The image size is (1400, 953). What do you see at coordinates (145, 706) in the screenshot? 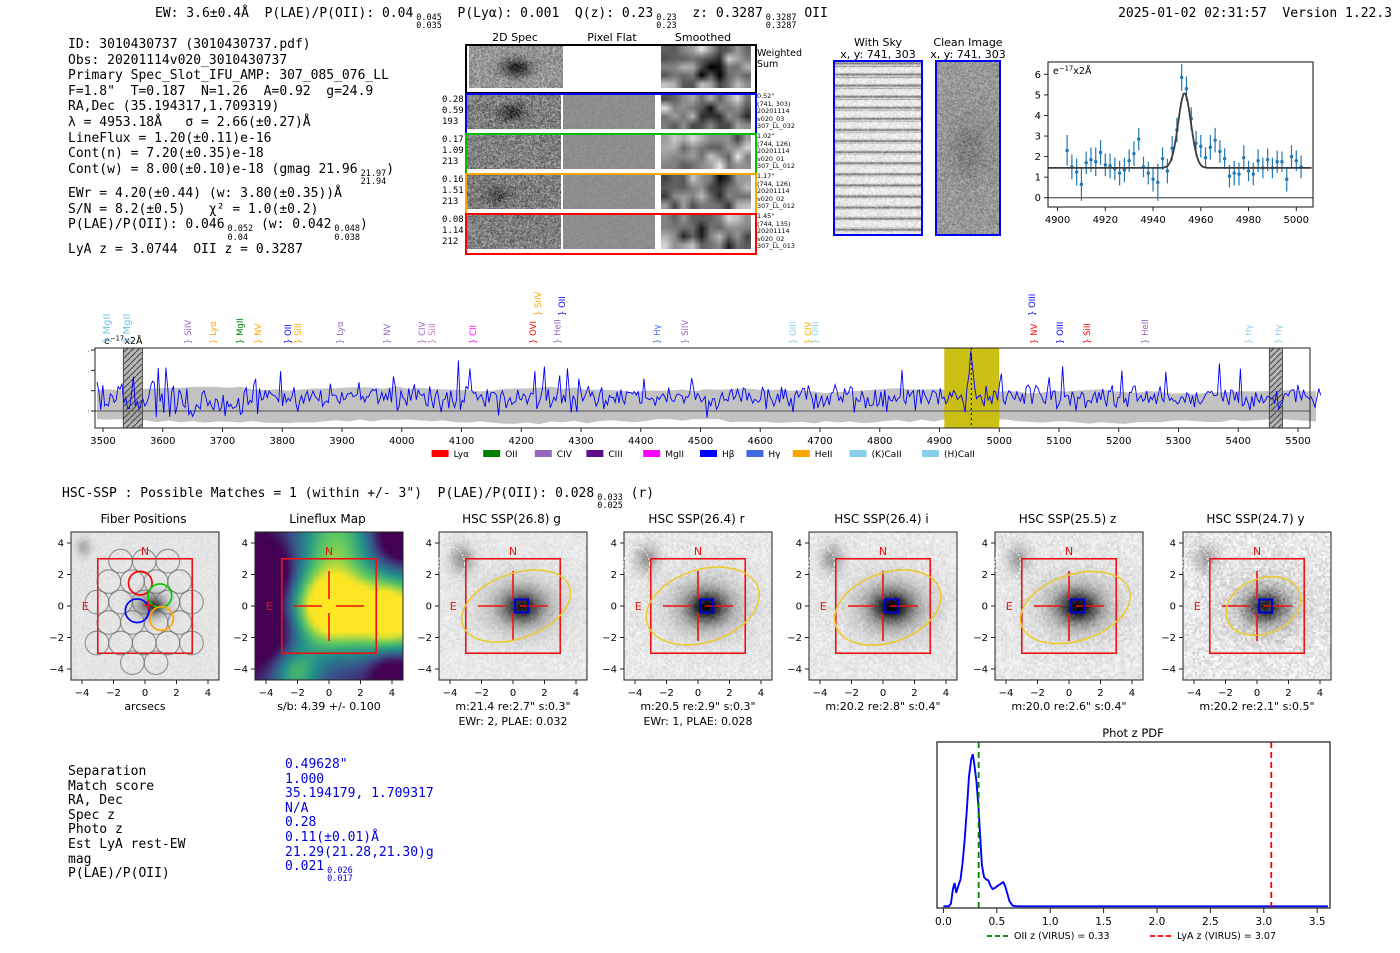
I see `cutout-xlabel: arcsecs` at bounding box center [145, 706].